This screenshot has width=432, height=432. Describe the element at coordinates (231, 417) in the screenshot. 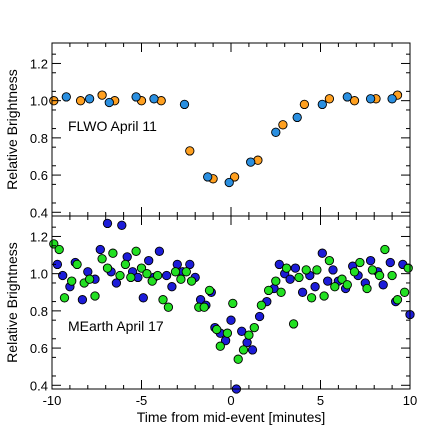

I see `x-axis-label: Time from mid-event [minutes]` at that location.